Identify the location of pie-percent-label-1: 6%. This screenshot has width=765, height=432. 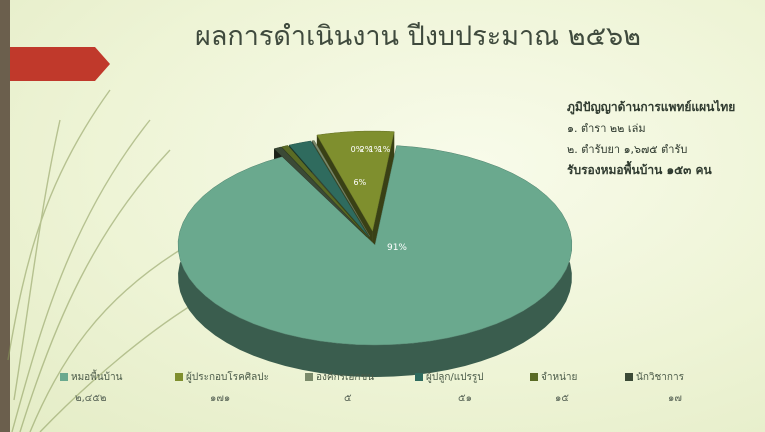
(360, 182).